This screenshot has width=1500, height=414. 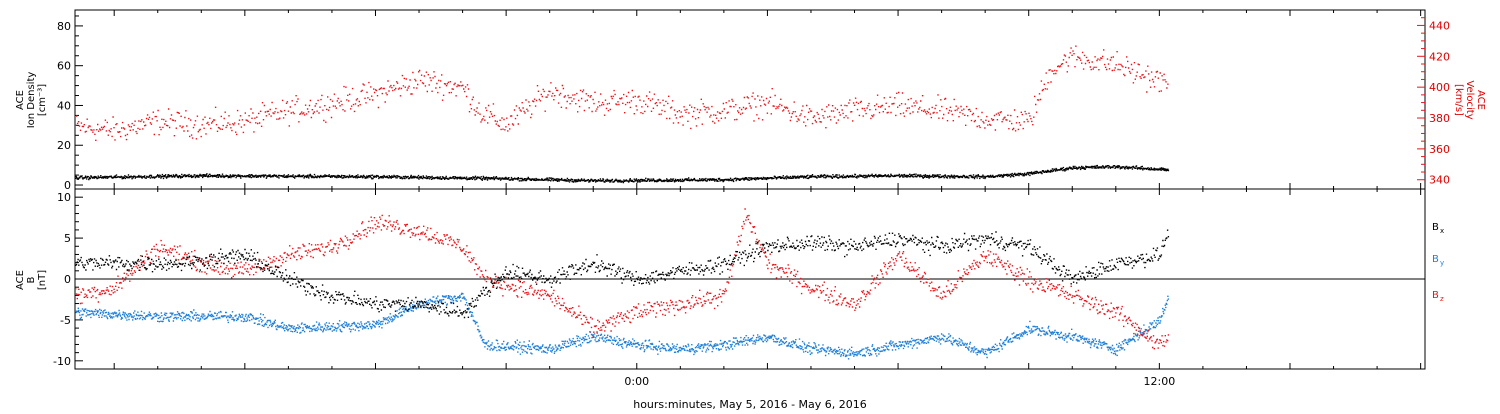 I want to click on top-left-axis-title: ACE Ion Density [cm⁻³], so click(x=31, y=100).